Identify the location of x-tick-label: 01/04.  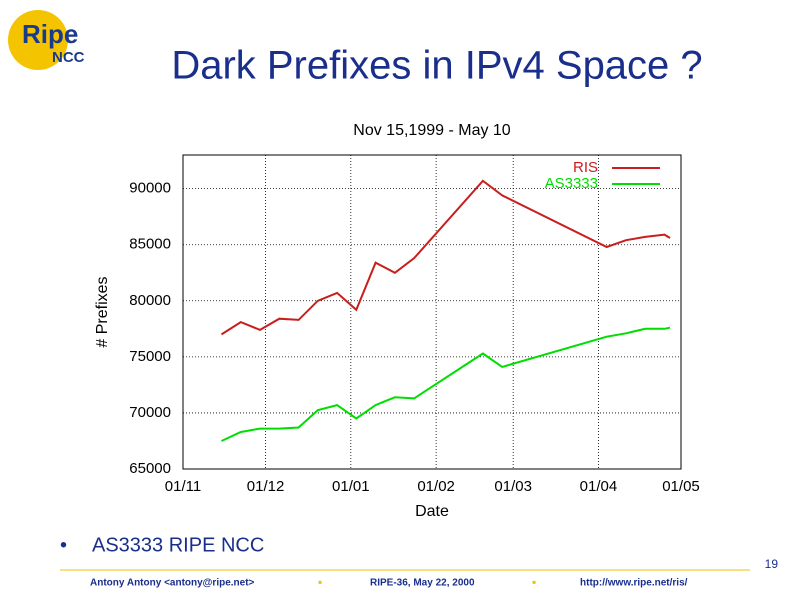
(599, 486).